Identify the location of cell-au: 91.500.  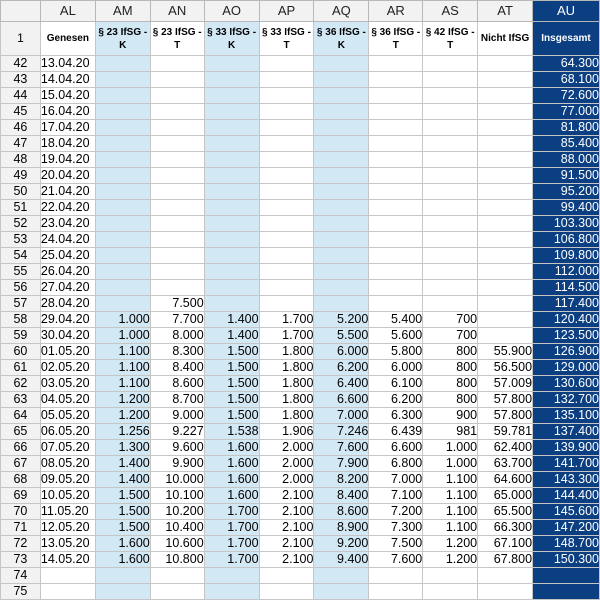
(566, 175).